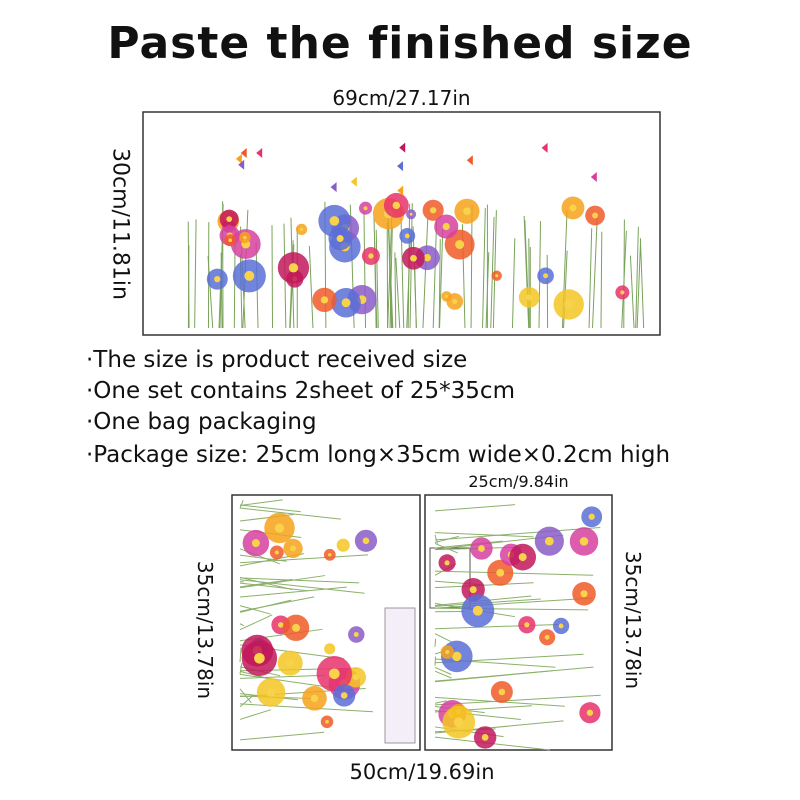 This screenshot has width=800, height=800. I want to click on mini-preview, so click(450, 578).